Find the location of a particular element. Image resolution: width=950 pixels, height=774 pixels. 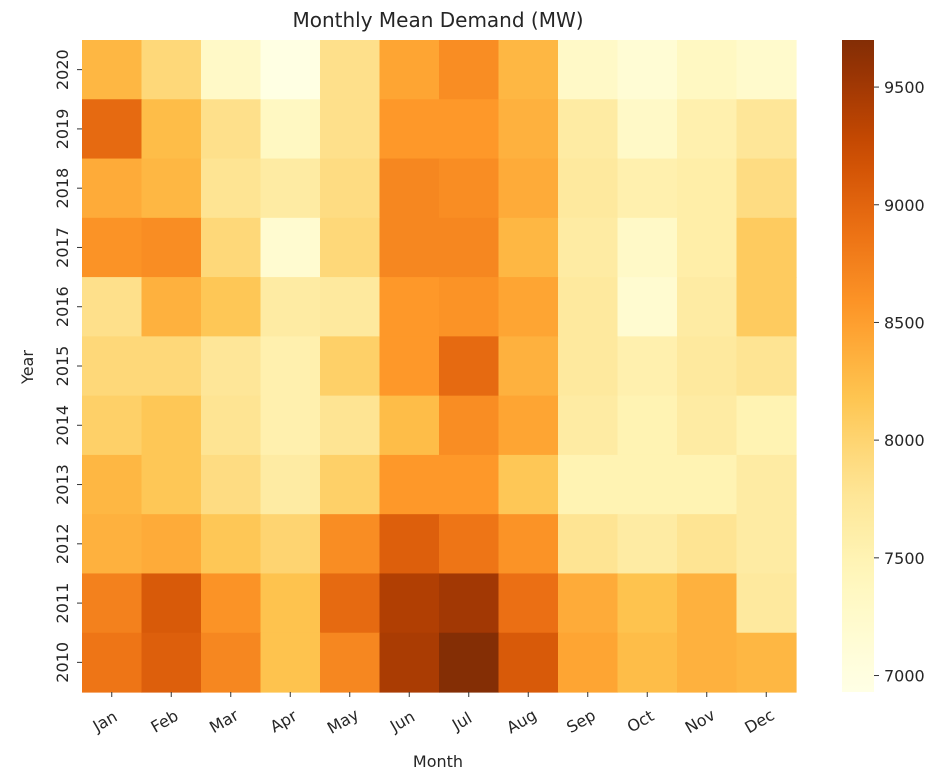

heatmap-cell-2016-Jun is located at coordinates (409, 307).